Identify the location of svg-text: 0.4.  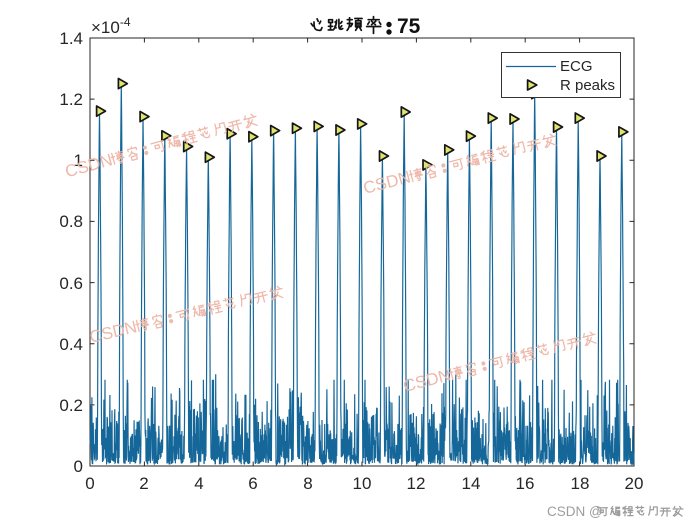
(71, 344).